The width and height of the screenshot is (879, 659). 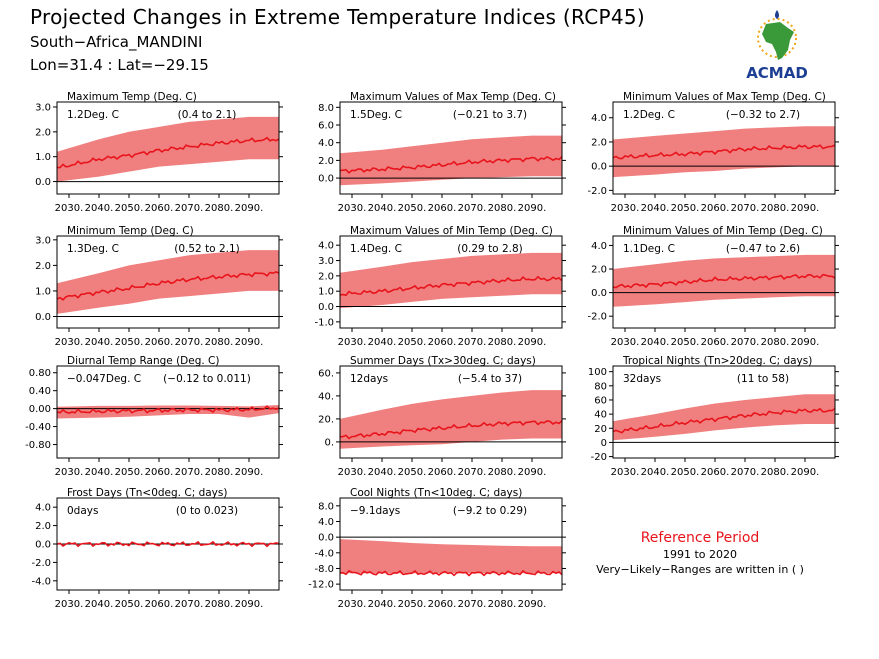 What do you see at coordinates (723, 231) in the screenshot?
I see `chart-title: Minimum Values of Min Temp (Deg. C)` at bounding box center [723, 231].